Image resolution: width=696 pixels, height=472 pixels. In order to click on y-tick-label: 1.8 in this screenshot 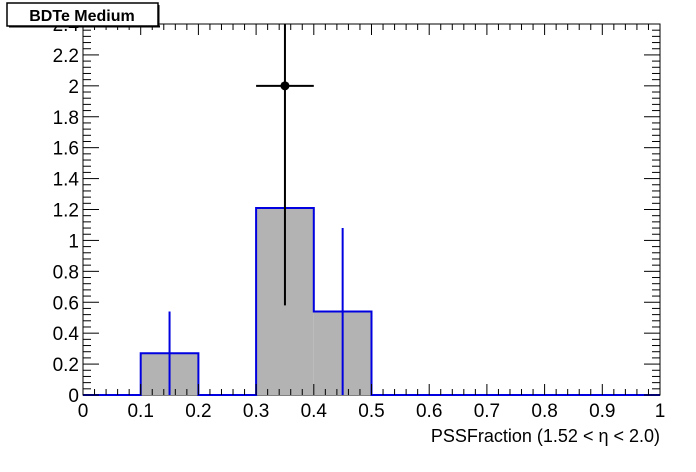, I will do `click(66, 118)`.